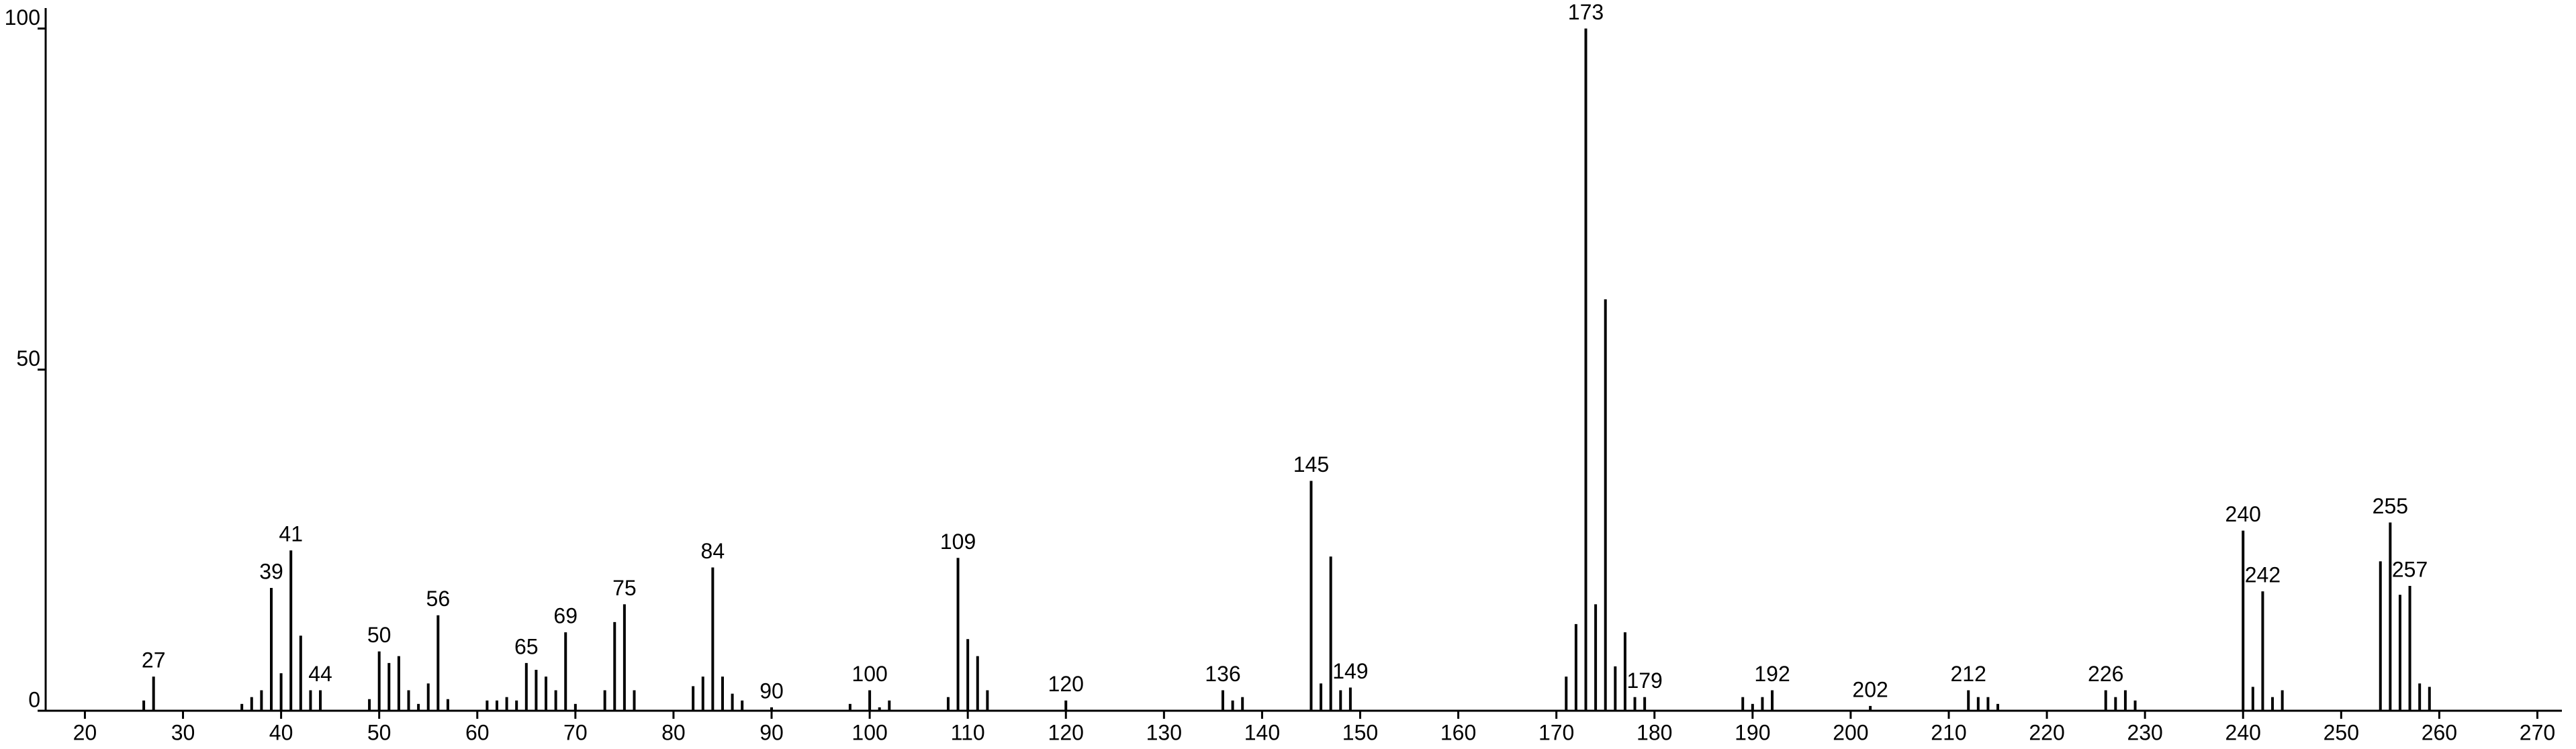 Image resolution: width=2576 pixels, height=749 pixels. I want to click on x-tick-label: 160, so click(1458, 732).